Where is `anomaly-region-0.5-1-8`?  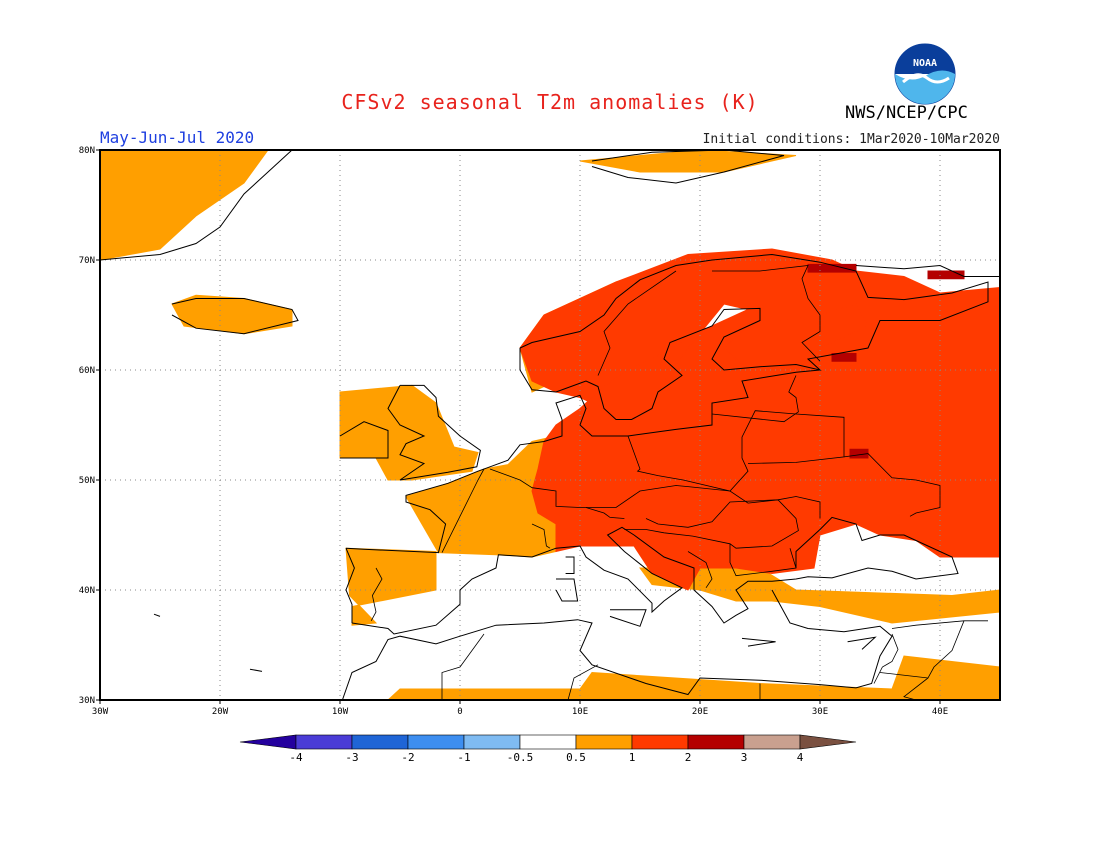 anomaly-region-0.5-1-8 is located at coordinates (693, 677).